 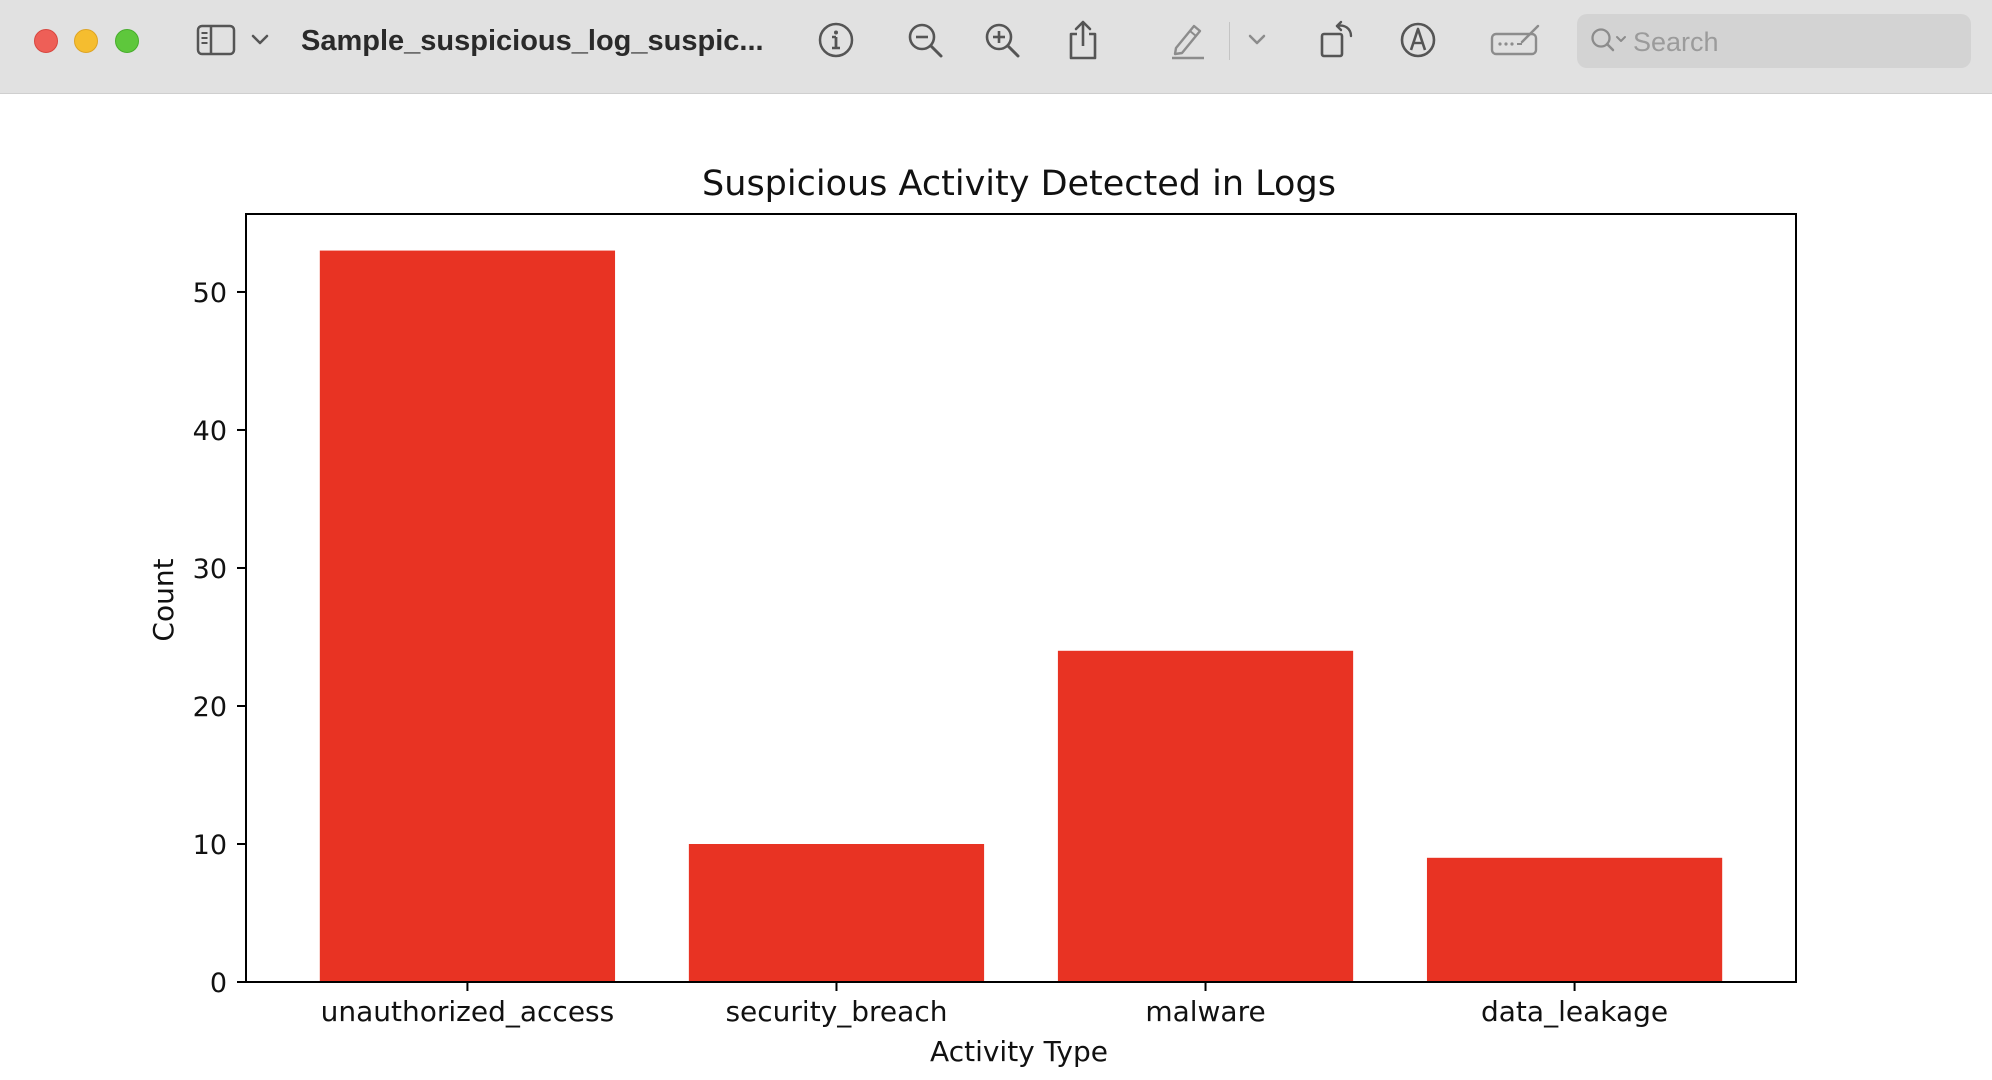 What do you see at coordinates (1205, 1011) in the screenshot?
I see `x-tick-label: malware` at bounding box center [1205, 1011].